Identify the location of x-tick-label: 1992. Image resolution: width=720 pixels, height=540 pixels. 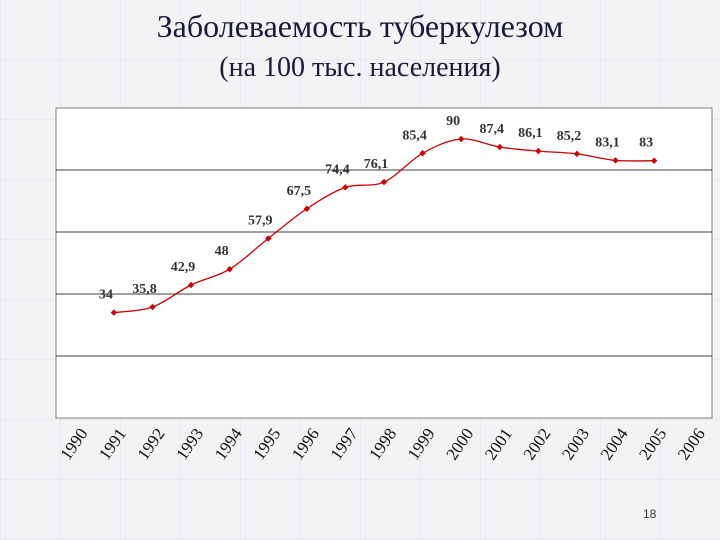
(151, 444).